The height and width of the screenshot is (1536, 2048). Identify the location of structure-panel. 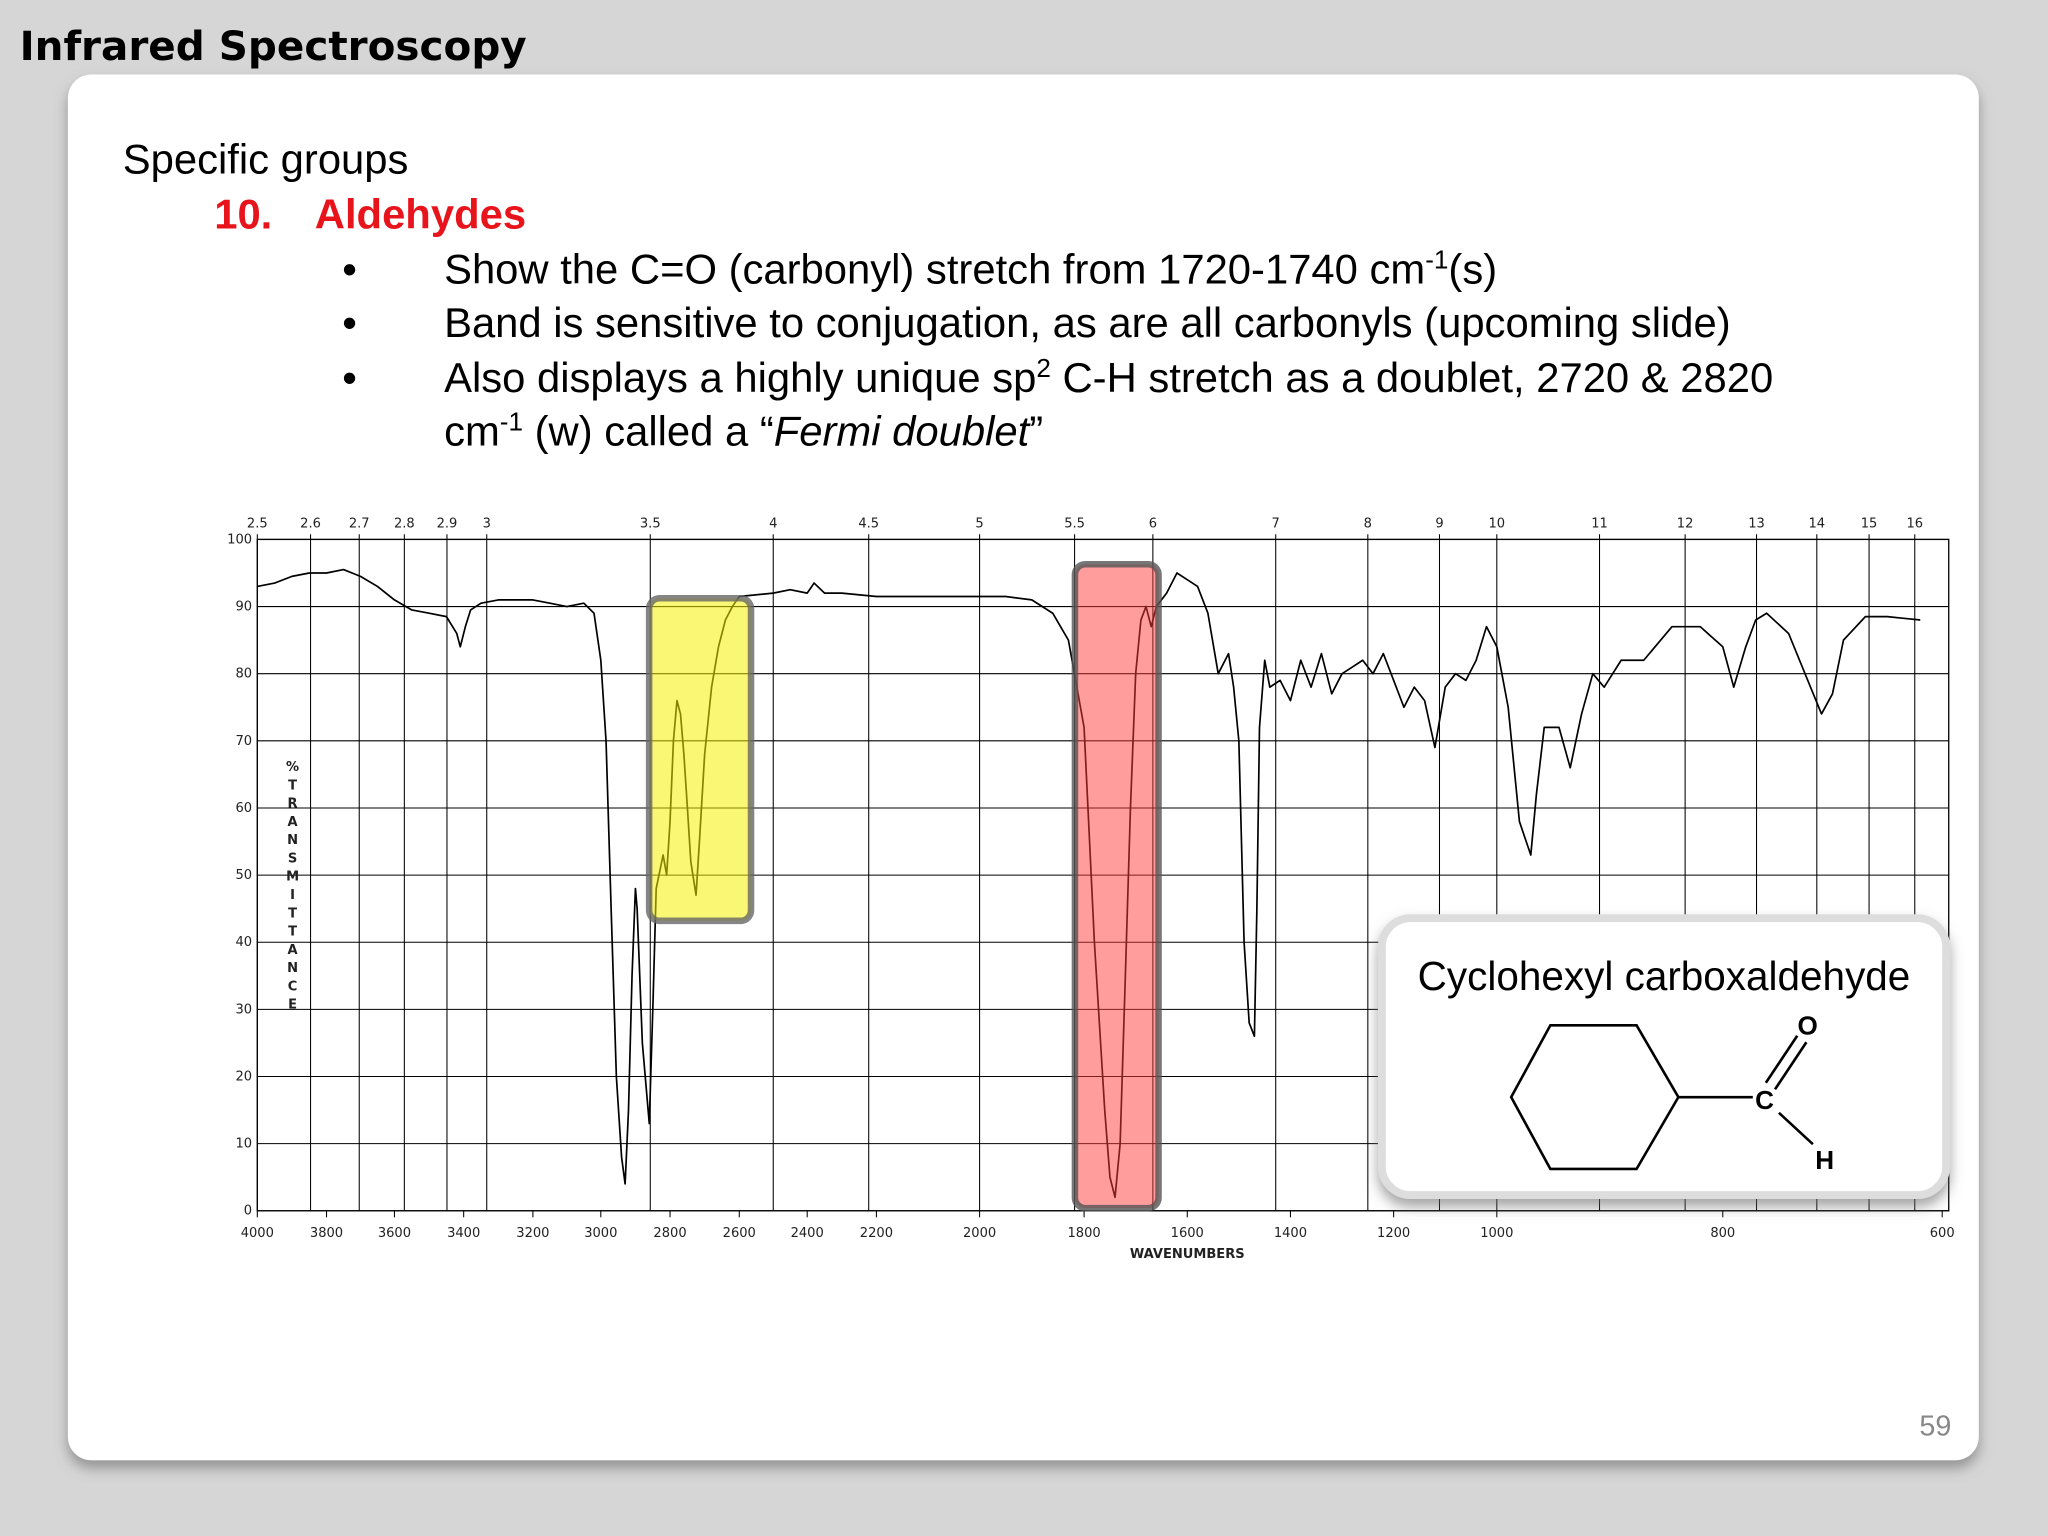
(1664, 1057).